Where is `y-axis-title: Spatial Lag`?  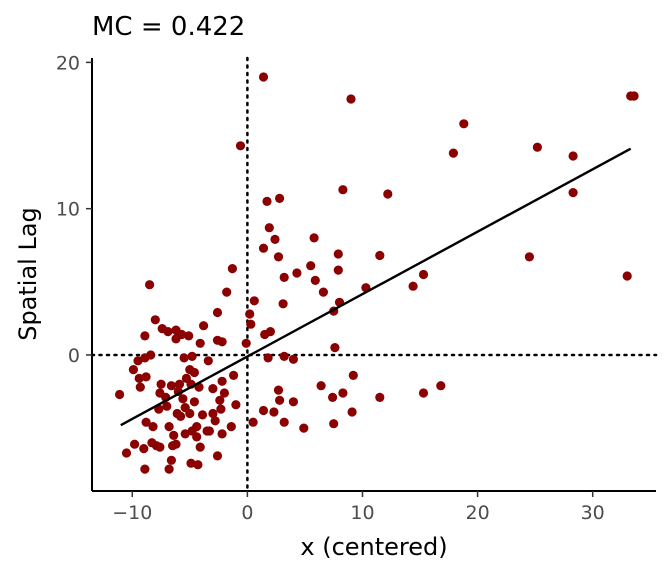 y-axis-title: Spatial Lag is located at coordinates (28, 274).